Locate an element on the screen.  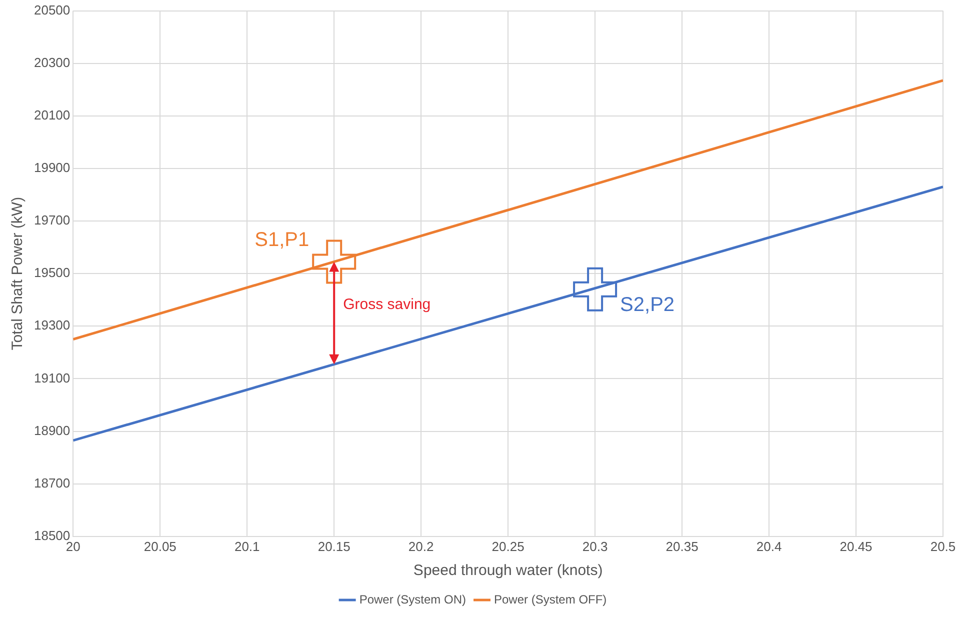
x-tick-label: 20.5 is located at coordinates (943, 546).